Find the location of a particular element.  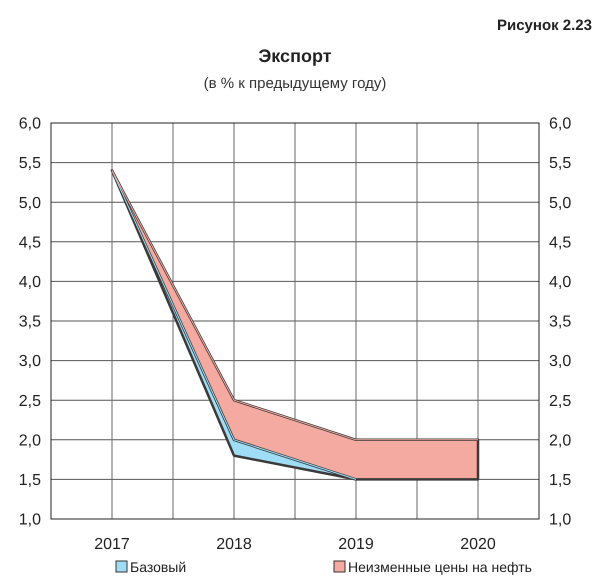

chart-title: Экспорт is located at coordinates (295, 56).